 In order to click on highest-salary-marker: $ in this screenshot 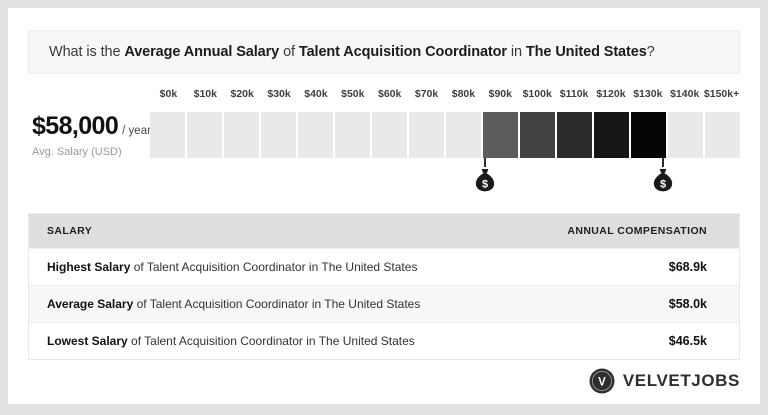, I will do `click(663, 175)`.